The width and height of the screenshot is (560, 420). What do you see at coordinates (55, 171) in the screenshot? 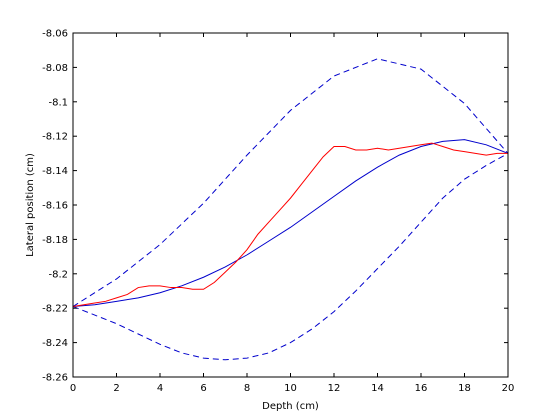
I see `y-tick-label: -8.14` at bounding box center [55, 171].